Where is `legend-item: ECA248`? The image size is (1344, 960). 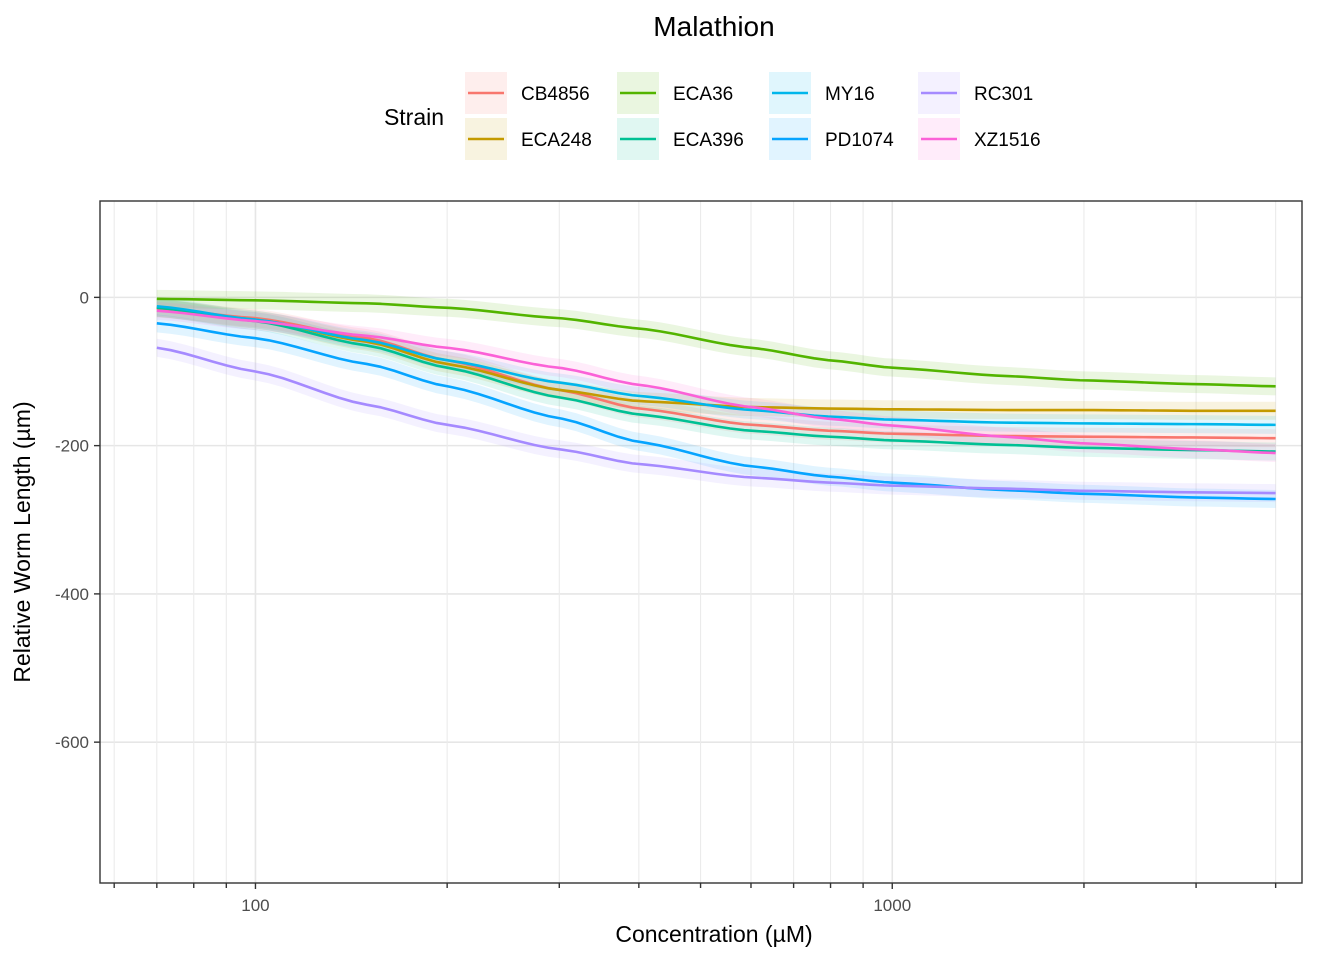
legend-item: ECA248 is located at coordinates (528, 139).